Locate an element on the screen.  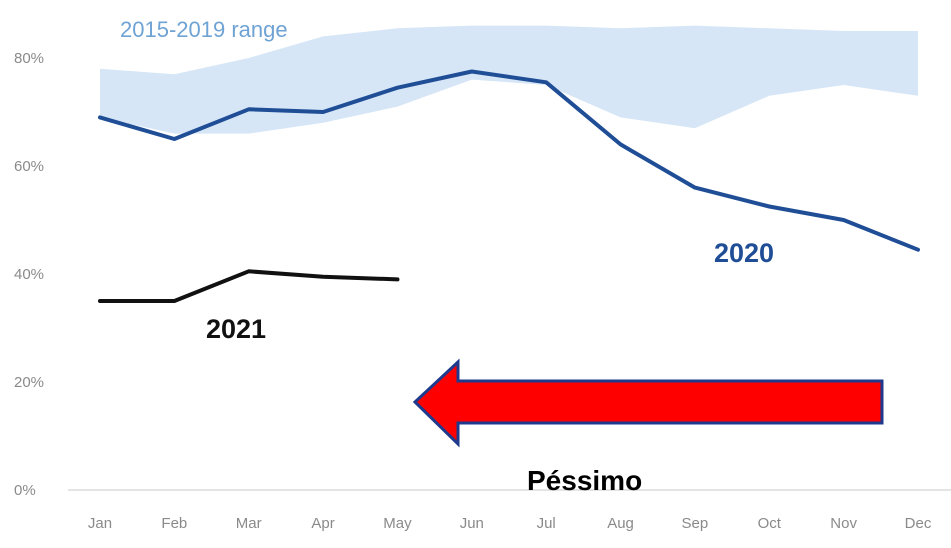
y-tick-label: 40% is located at coordinates (29, 274).